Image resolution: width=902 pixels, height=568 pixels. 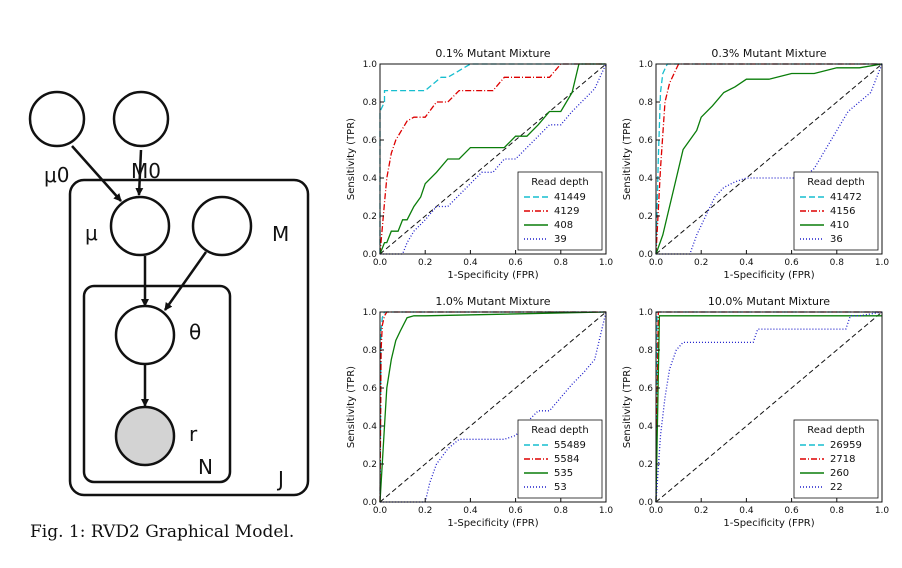 I want to click on label-J: J, so click(x=280, y=479).